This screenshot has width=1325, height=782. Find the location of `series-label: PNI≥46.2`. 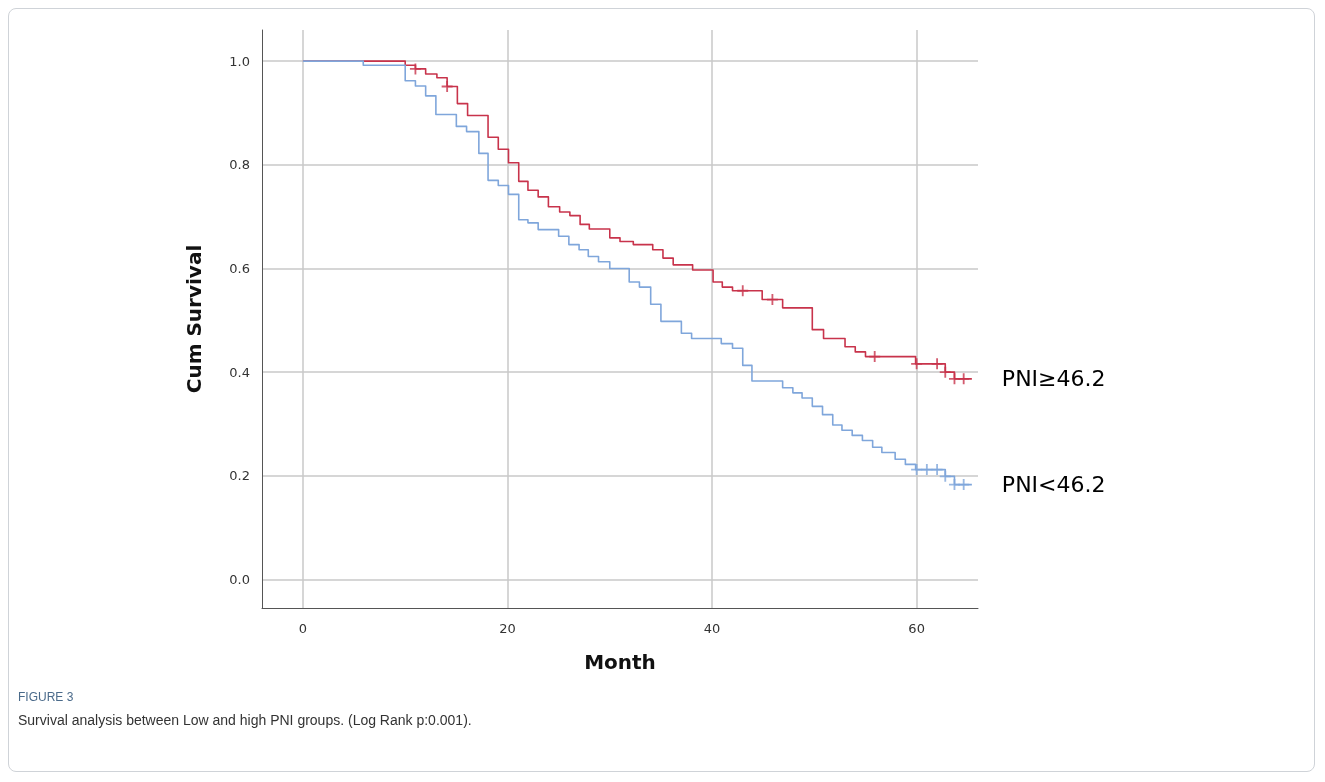

series-label: PNI≥46.2 is located at coordinates (1053, 379).